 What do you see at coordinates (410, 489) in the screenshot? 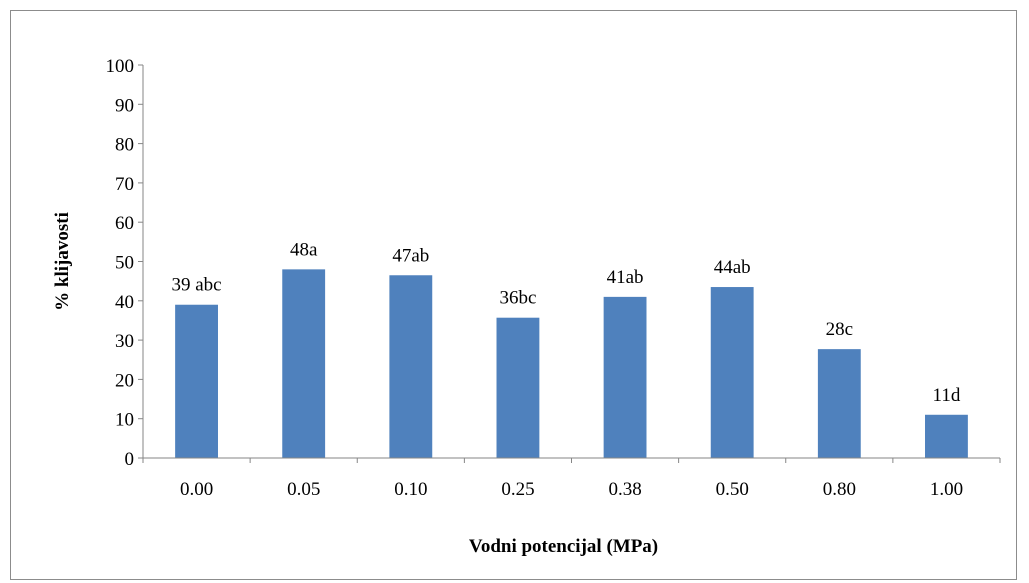
I see `x-tick-label: 0.10` at bounding box center [410, 489].